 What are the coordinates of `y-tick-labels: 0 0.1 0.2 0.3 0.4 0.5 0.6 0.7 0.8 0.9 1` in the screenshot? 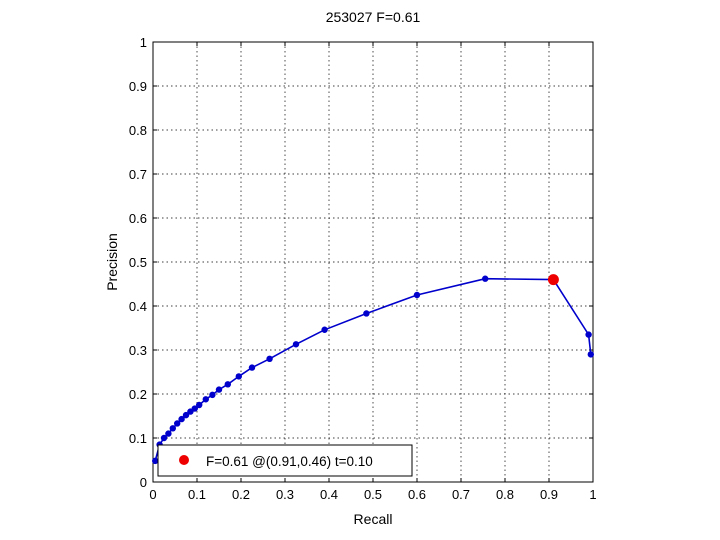 It's located at (138, 262).